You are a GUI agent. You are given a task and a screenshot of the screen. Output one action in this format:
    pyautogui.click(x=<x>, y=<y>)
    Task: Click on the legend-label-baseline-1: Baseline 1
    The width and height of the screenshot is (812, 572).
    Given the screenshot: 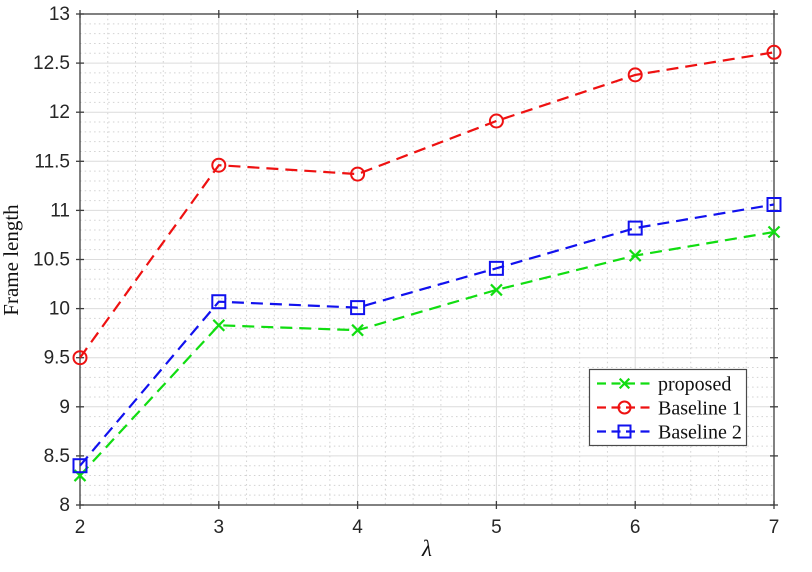 What is the action you would take?
    pyautogui.click(x=700, y=409)
    